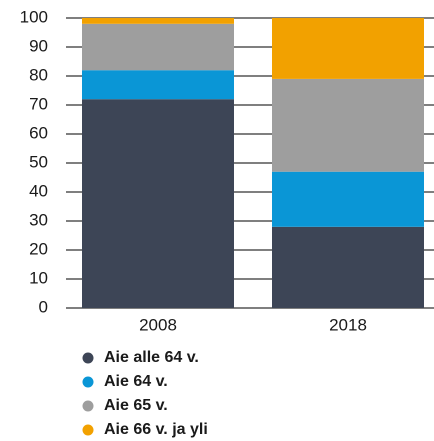  I want to click on legend-label: Aie alle 64 v., so click(151, 357).